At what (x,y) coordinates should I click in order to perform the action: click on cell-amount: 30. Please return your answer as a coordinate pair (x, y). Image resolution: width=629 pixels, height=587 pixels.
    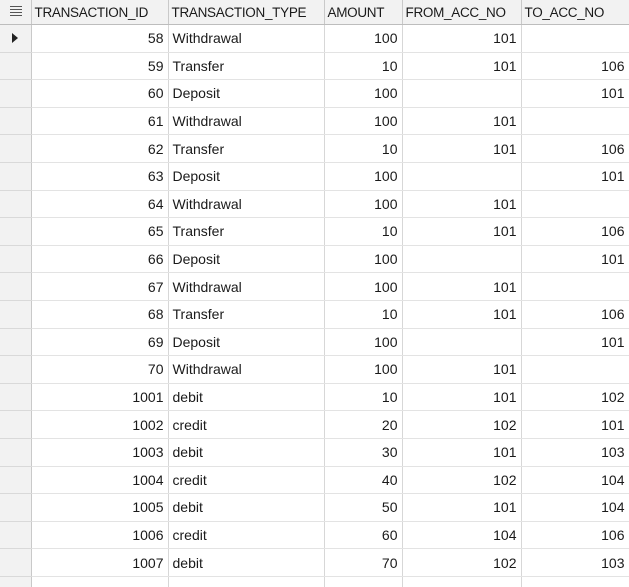
    Looking at the image, I should click on (363, 452).